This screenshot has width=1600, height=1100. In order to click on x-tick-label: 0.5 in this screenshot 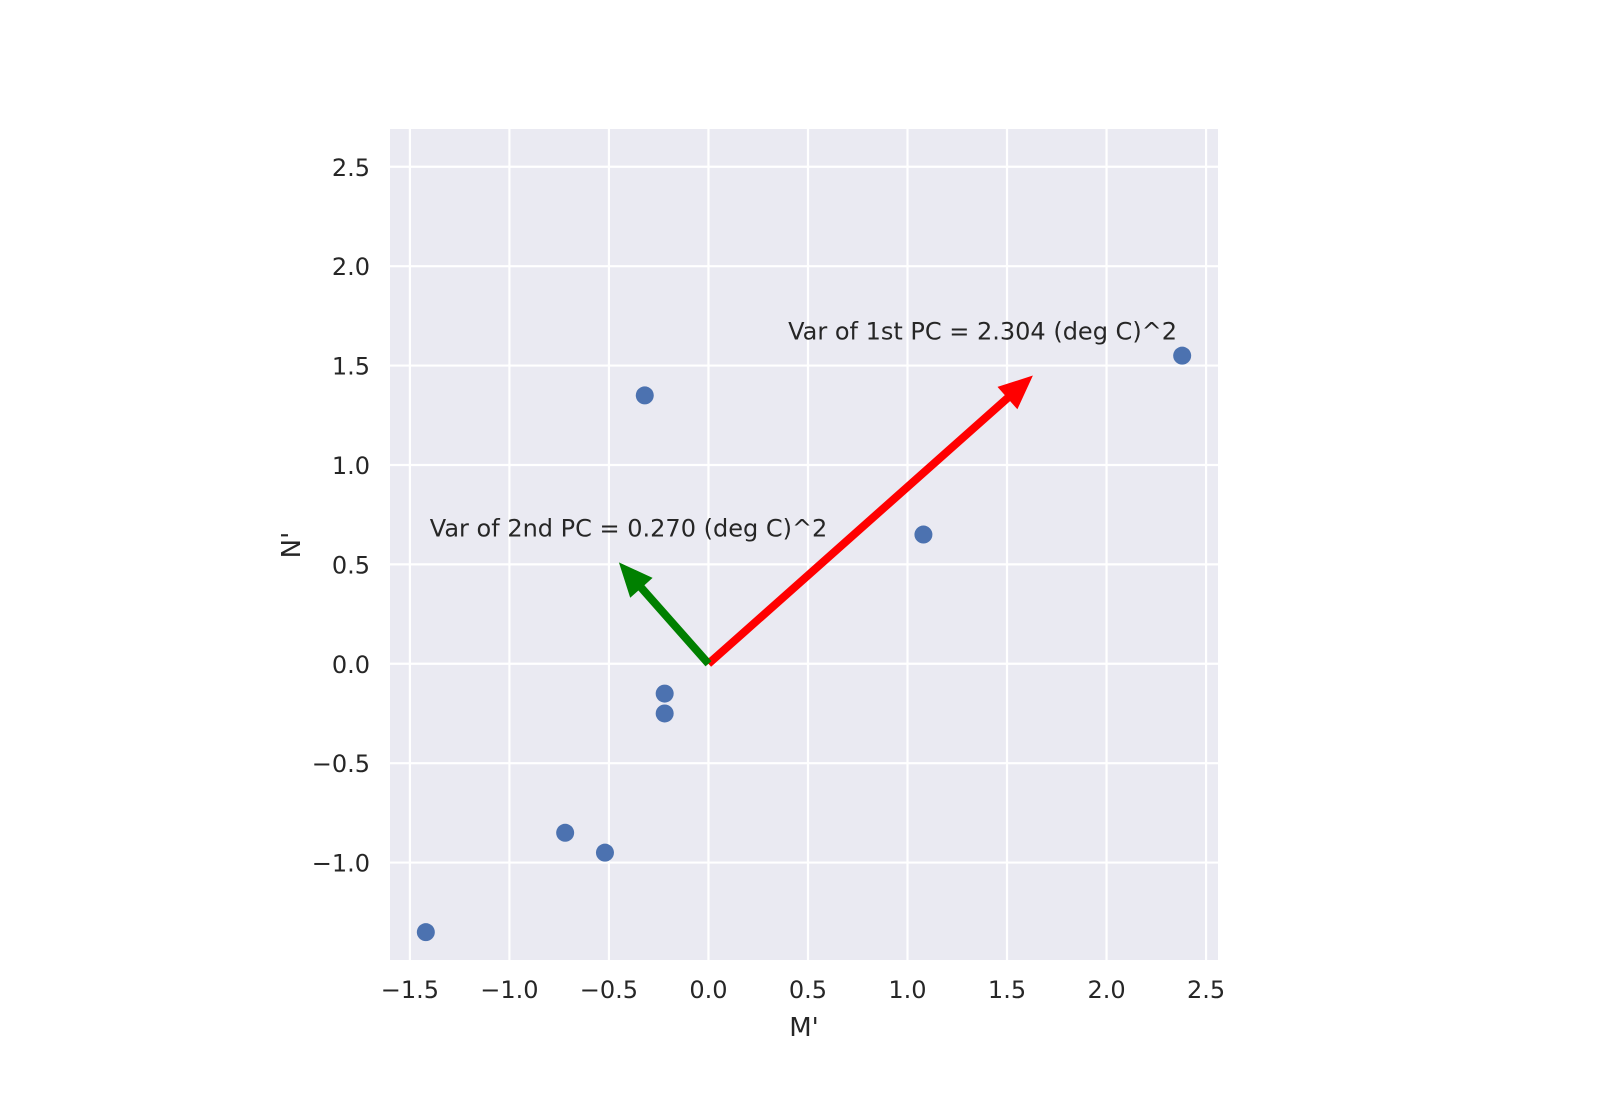, I will do `click(808, 990)`.